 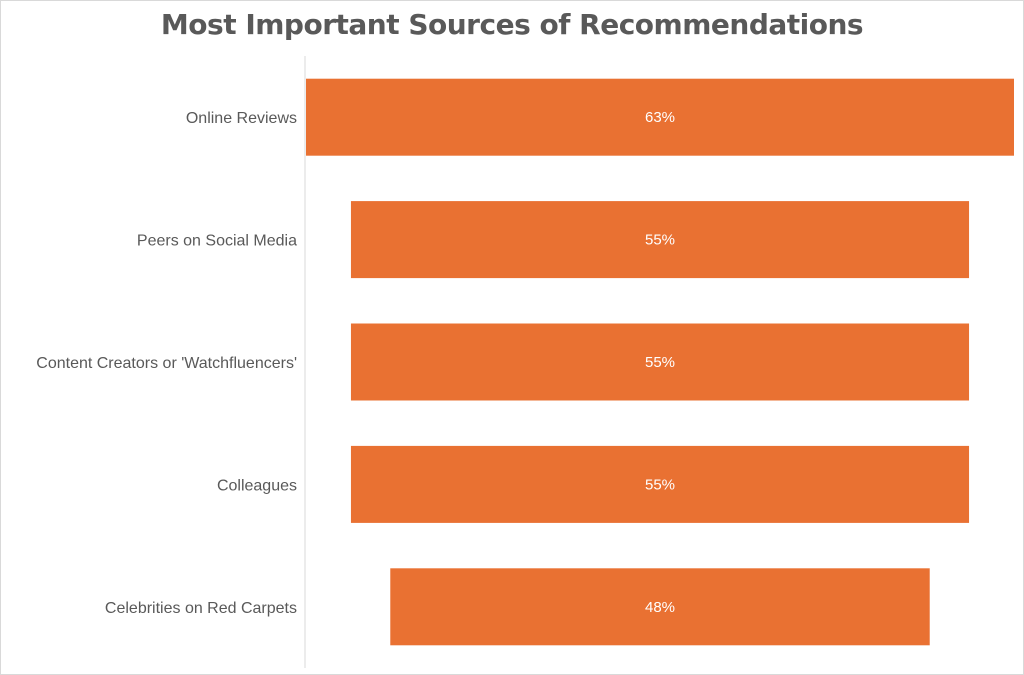 What do you see at coordinates (166, 363) in the screenshot?
I see `category-label-2: Content Creators or 'Watchfluencers'` at bounding box center [166, 363].